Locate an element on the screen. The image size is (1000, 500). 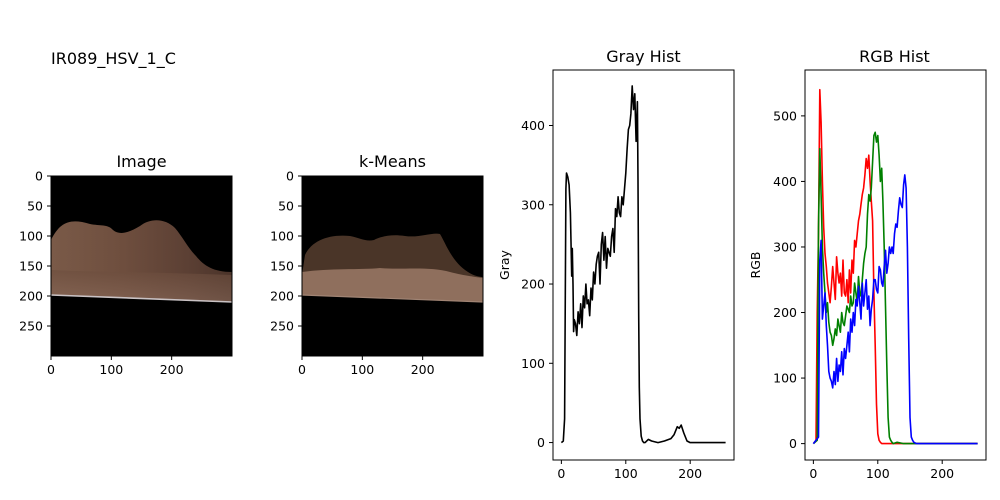
kmeans-panel: k-Means is located at coordinates (392, 254).